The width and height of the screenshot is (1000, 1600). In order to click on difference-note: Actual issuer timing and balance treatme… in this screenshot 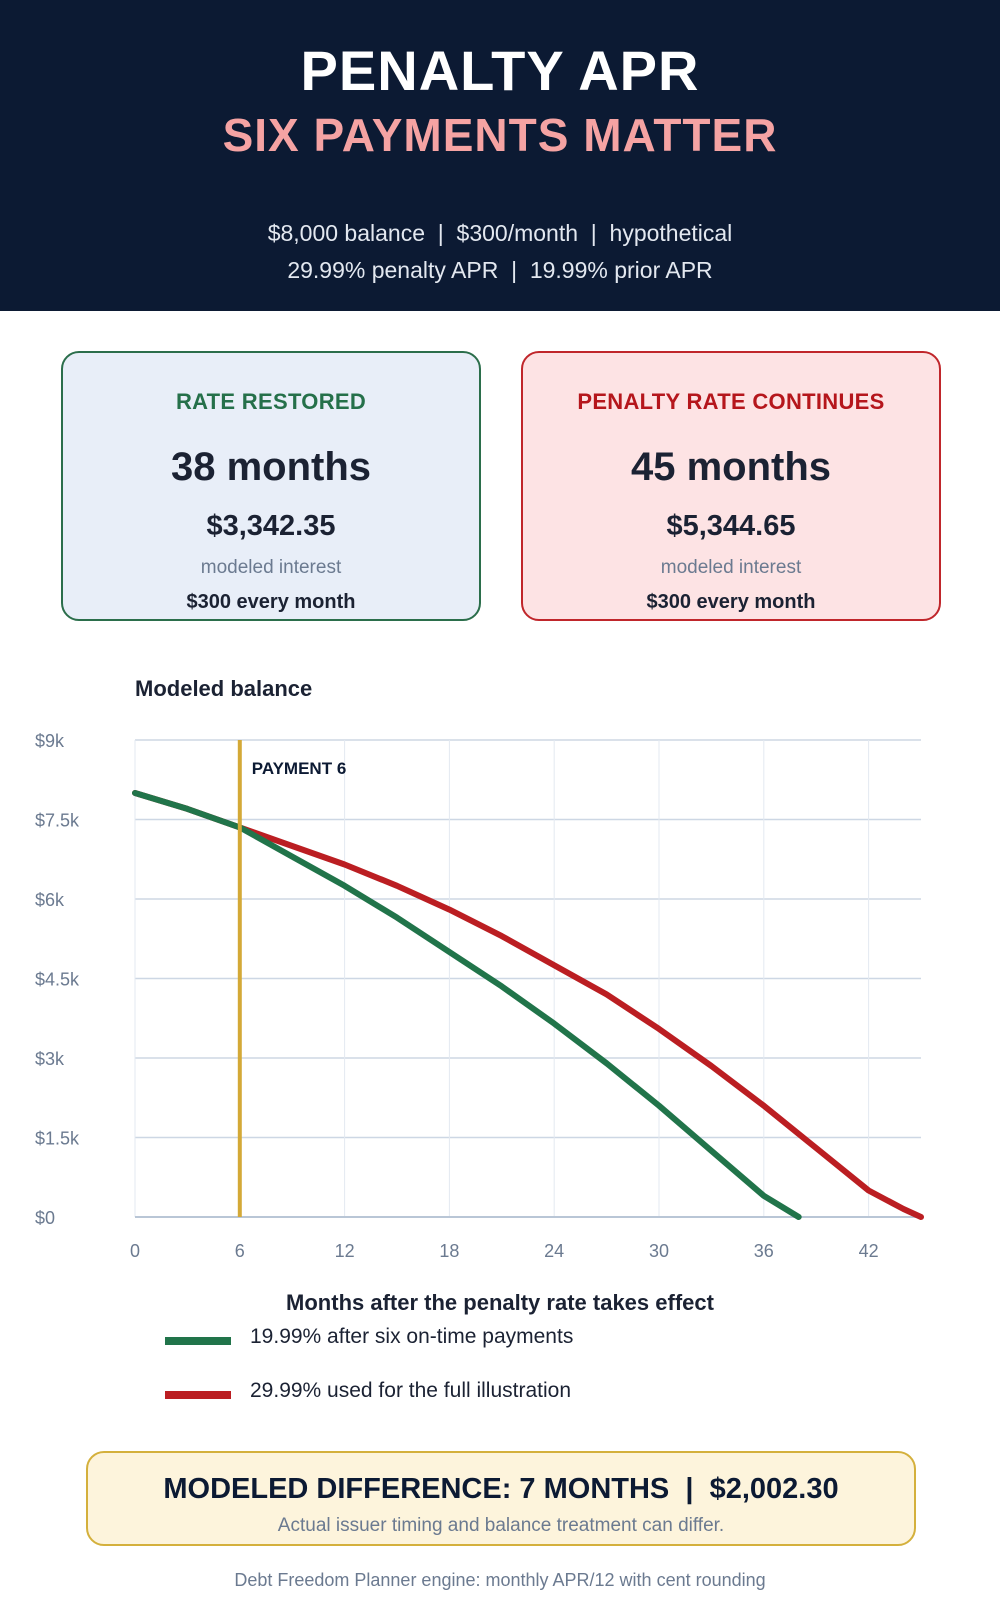, I will do `click(501, 1525)`.